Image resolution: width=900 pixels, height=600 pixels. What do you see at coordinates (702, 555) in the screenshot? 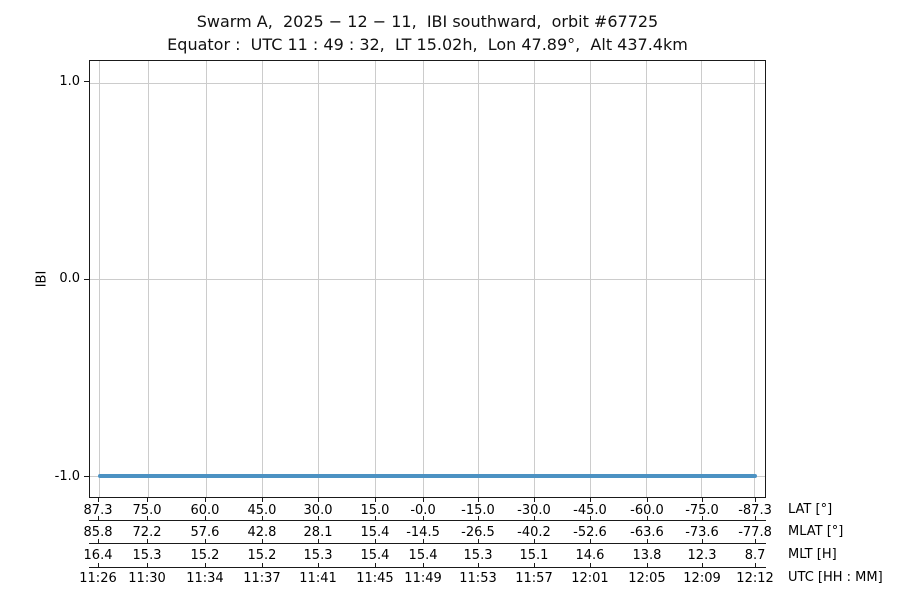
I see `x-tick-label-mlt: 12.3` at bounding box center [702, 555].